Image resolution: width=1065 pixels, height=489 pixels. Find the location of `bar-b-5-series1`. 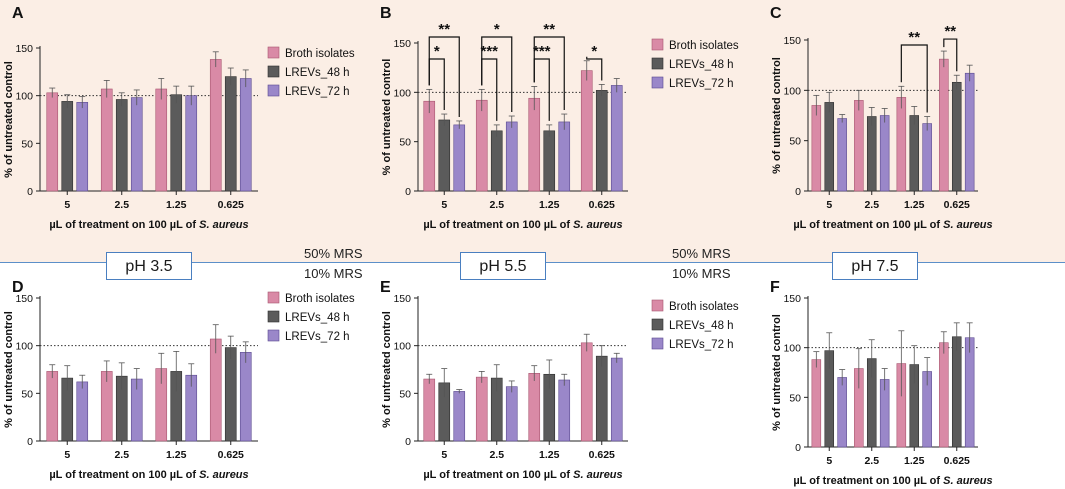

bar-b-5-series1 is located at coordinates (444, 155).